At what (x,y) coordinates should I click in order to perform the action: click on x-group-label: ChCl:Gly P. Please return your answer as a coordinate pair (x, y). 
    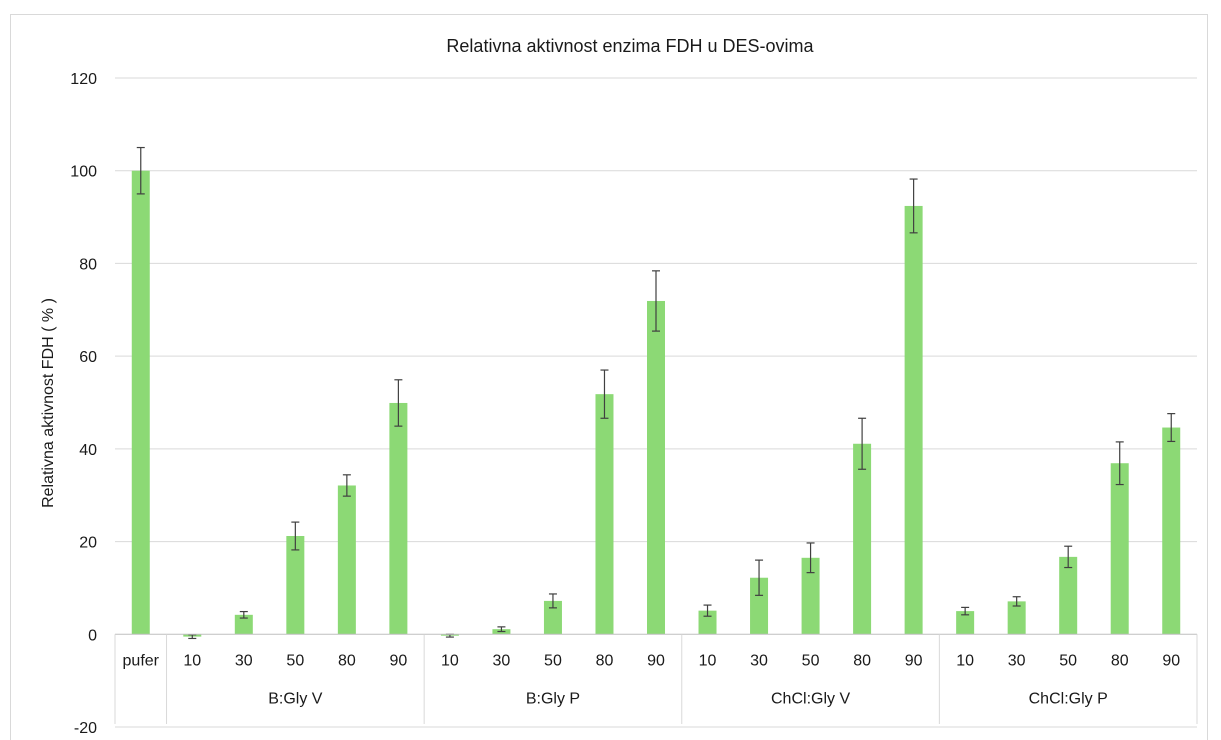
    Looking at the image, I should click on (1068, 698).